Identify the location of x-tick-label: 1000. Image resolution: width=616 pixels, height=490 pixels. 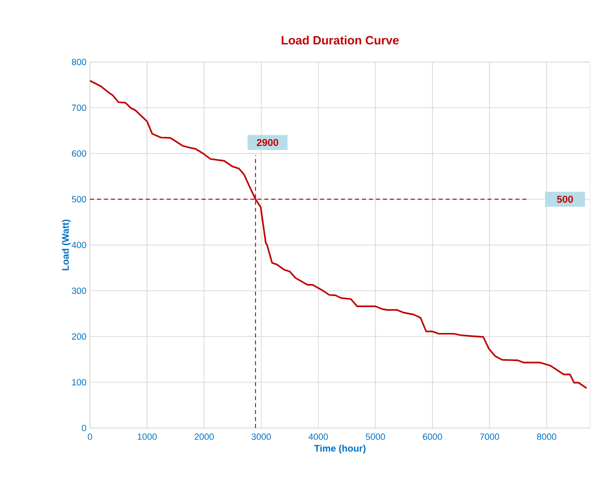
(147, 437).